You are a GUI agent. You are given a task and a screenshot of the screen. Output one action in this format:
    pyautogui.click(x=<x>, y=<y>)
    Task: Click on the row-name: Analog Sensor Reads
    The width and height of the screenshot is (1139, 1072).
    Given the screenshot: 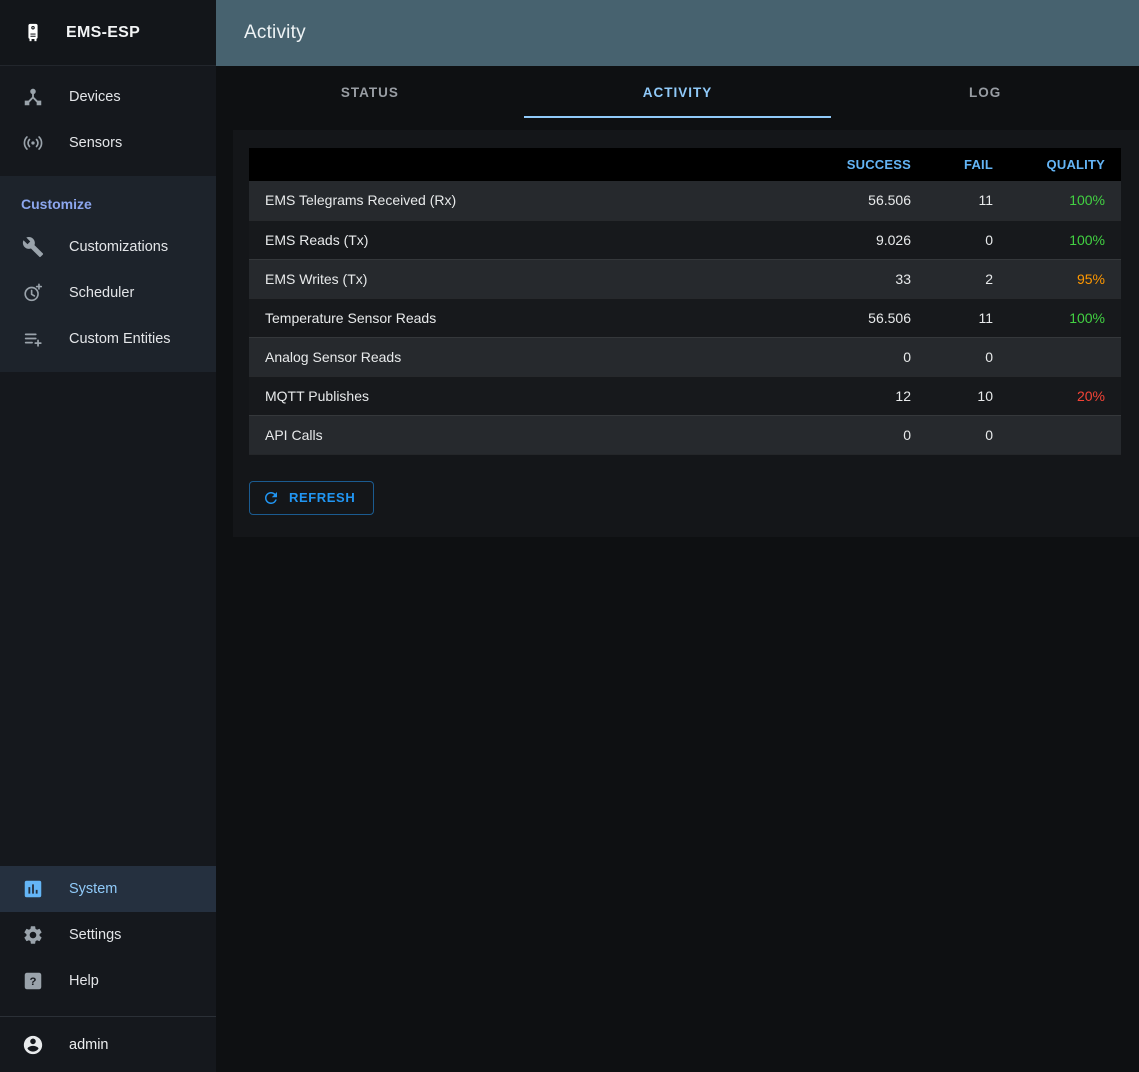 What is the action you would take?
    pyautogui.click(x=532, y=357)
    